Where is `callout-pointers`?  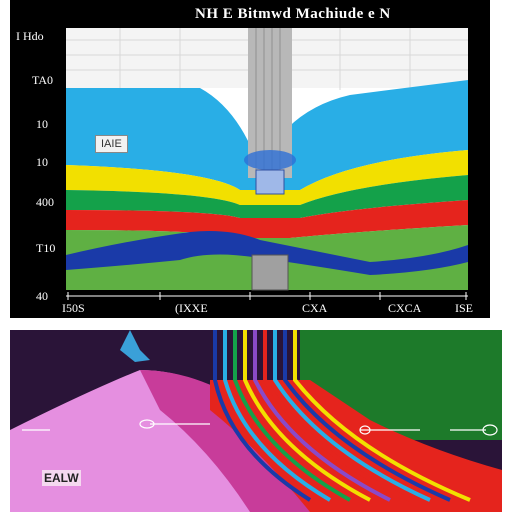 callout-pointers is located at coordinates (260, 427).